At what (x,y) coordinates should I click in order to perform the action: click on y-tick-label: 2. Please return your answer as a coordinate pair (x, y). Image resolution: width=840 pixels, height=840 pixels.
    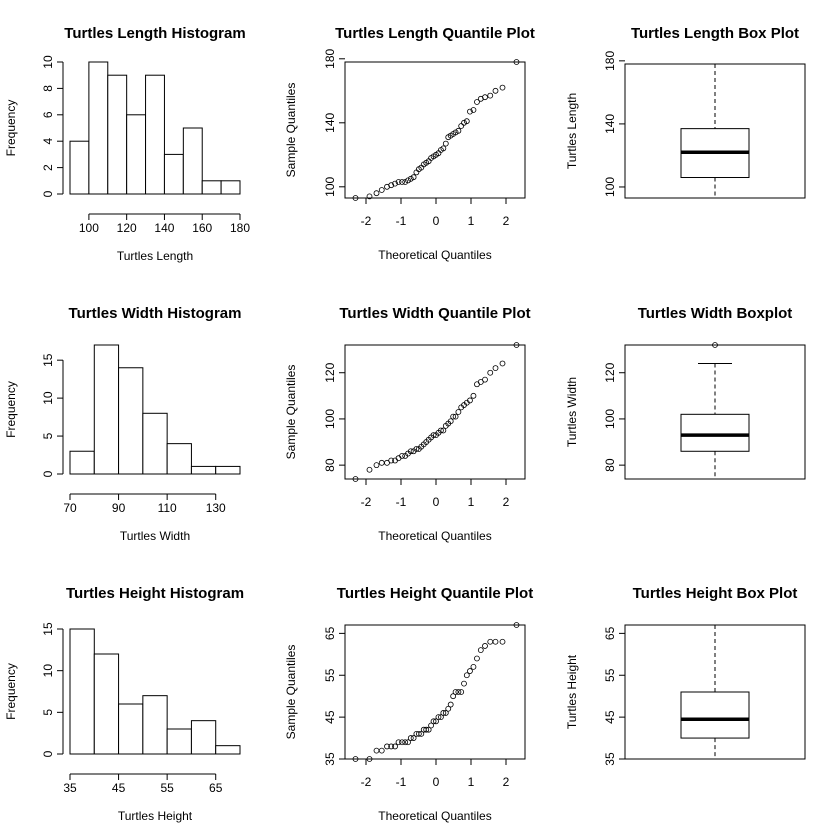
    Looking at the image, I should click on (48, 167).